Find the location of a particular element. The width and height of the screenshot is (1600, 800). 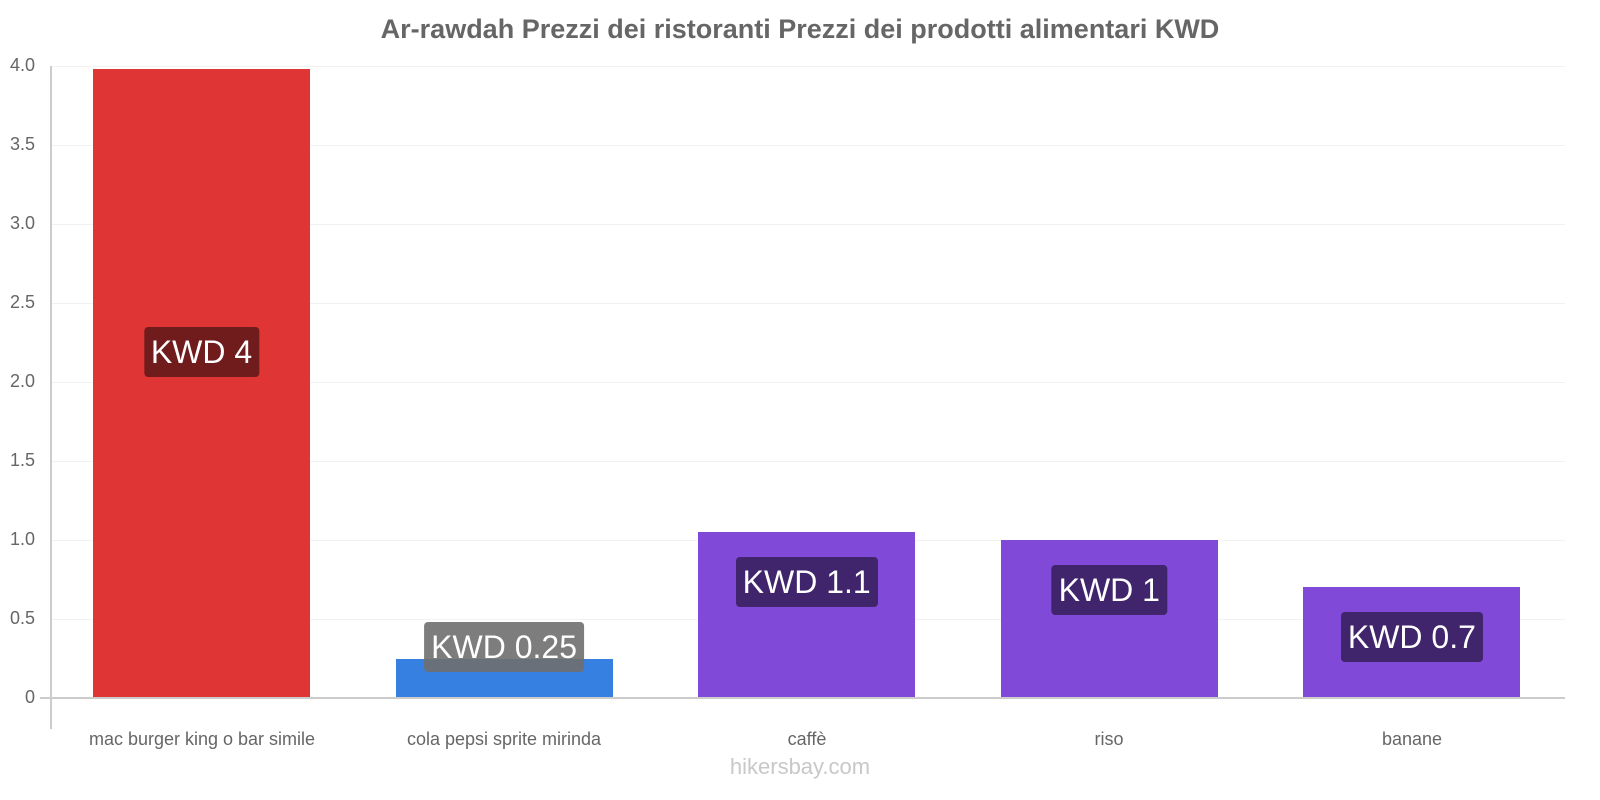

y-tick-label: 2.5 is located at coordinates (22, 302).